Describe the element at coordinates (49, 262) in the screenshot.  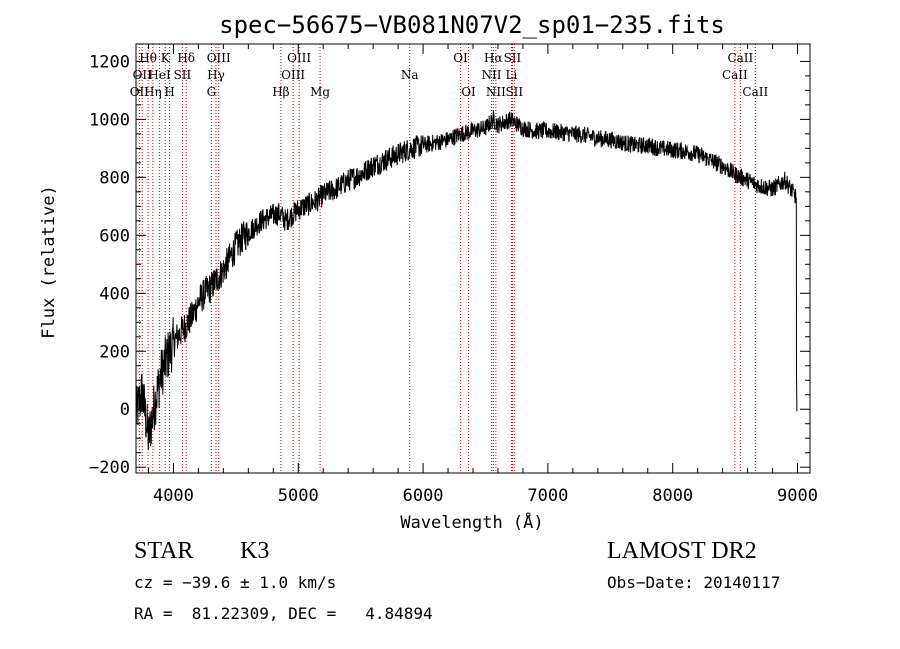
I see `y-axis-label: Flux (relative)` at that location.